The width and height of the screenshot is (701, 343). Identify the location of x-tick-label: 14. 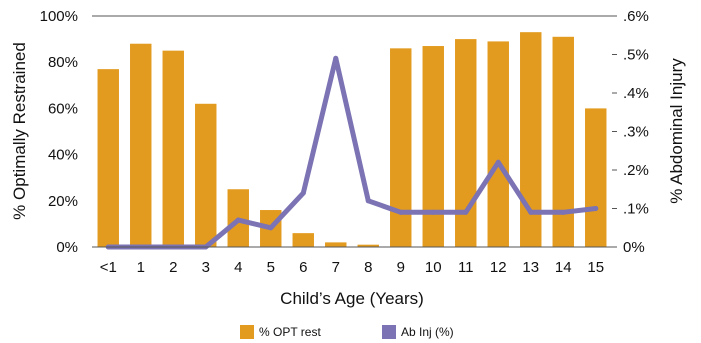
(563, 267).